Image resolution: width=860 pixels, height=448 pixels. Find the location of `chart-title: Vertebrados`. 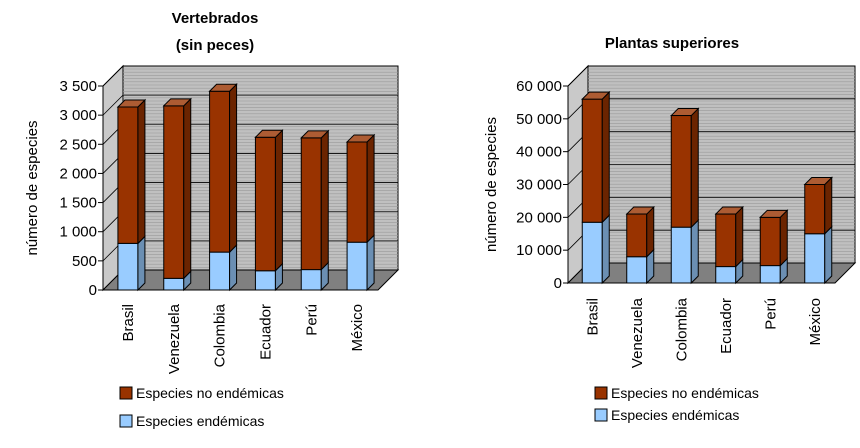

chart-title: Vertebrados is located at coordinates (215, 18).